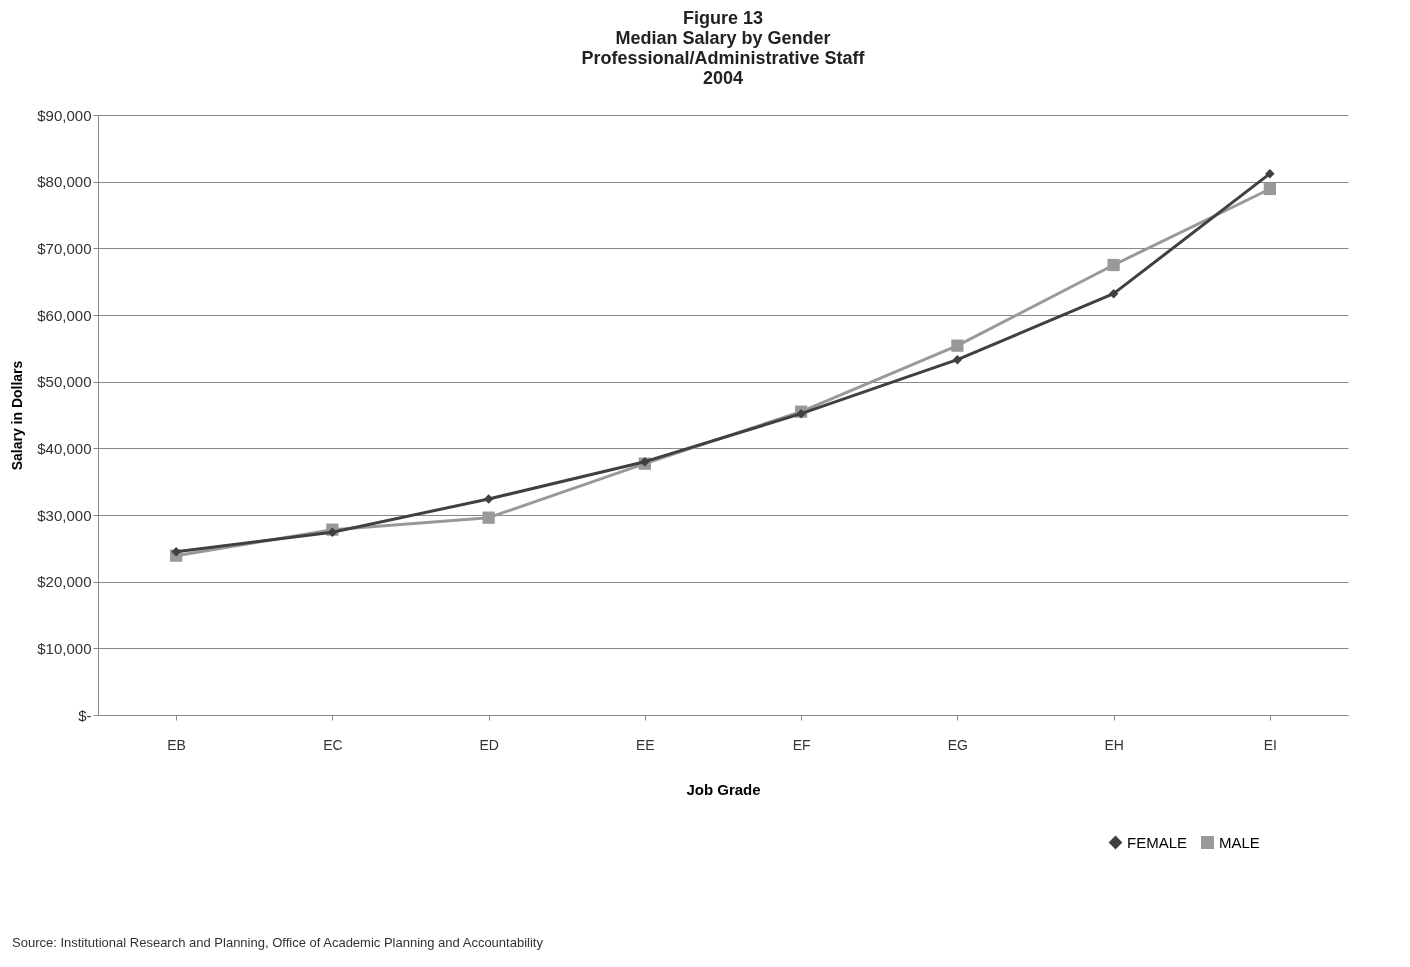  I want to click on y-tick-label: $70,000, so click(64, 248).